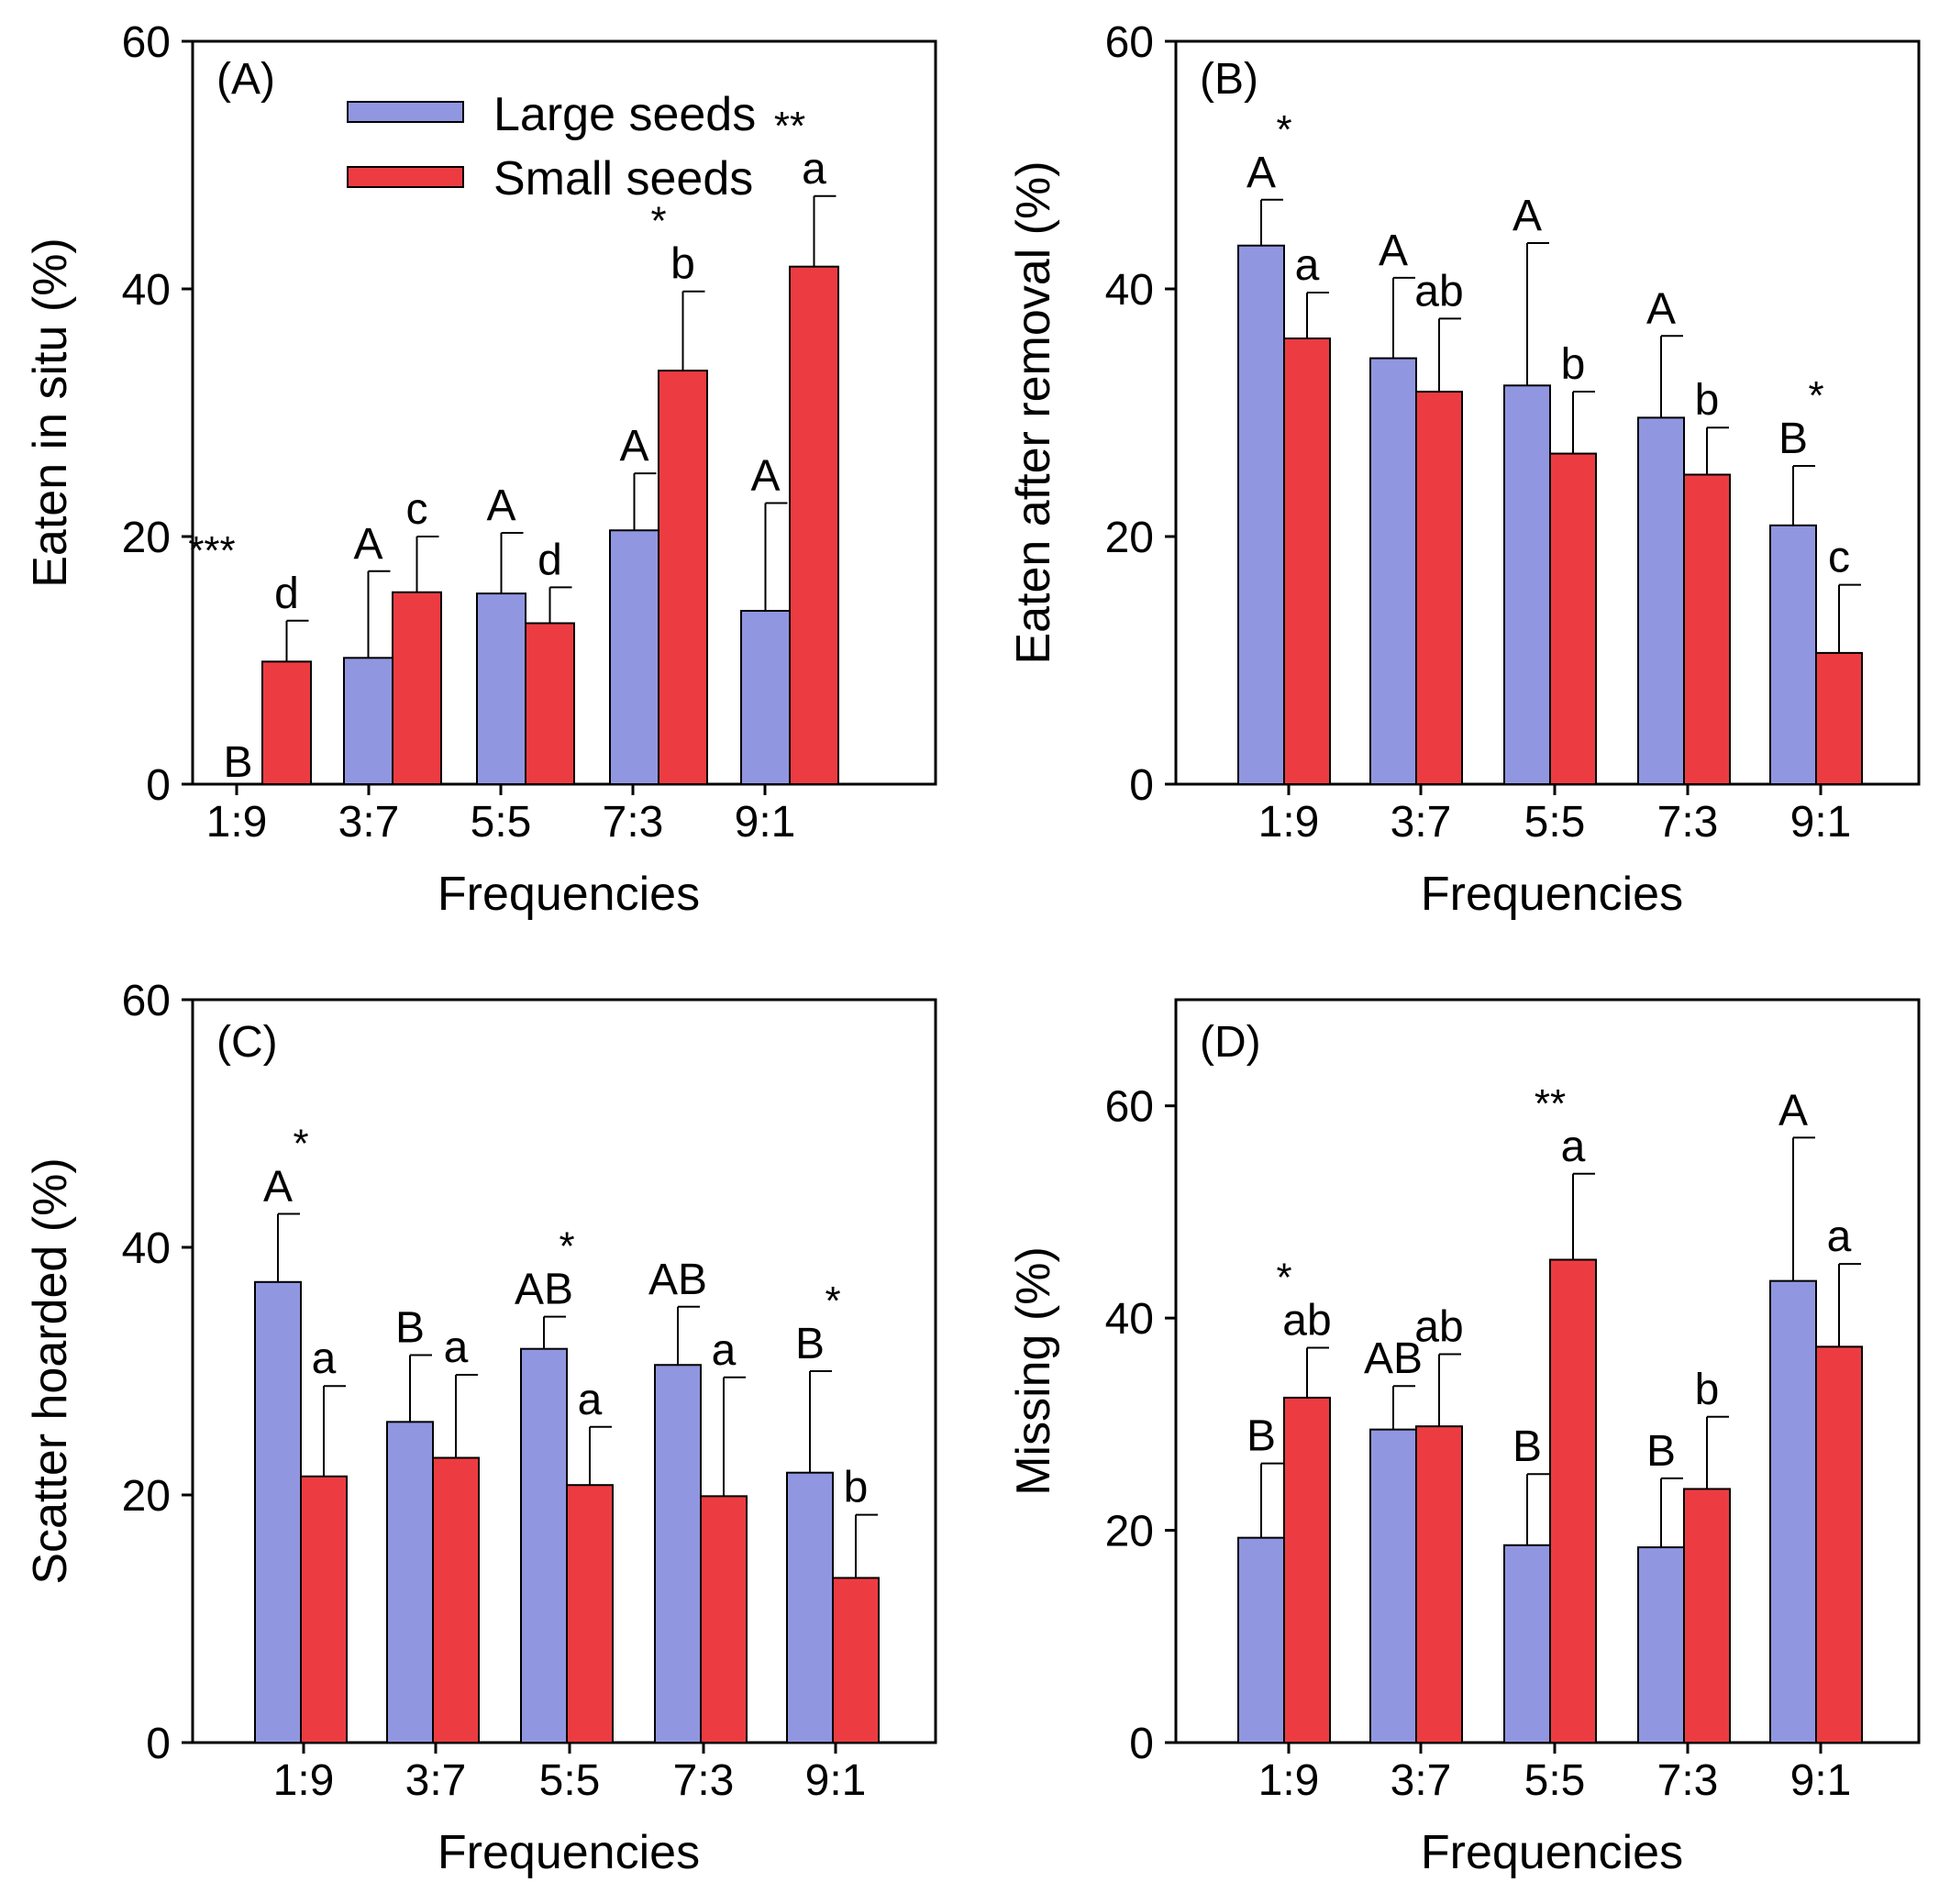 Image resolution: width=1939 pixels, height=1904 pixels. Describe the element at coordinates (551, 146) in the screenshot. I see `legend: Large seeds Small seeds` at that location.